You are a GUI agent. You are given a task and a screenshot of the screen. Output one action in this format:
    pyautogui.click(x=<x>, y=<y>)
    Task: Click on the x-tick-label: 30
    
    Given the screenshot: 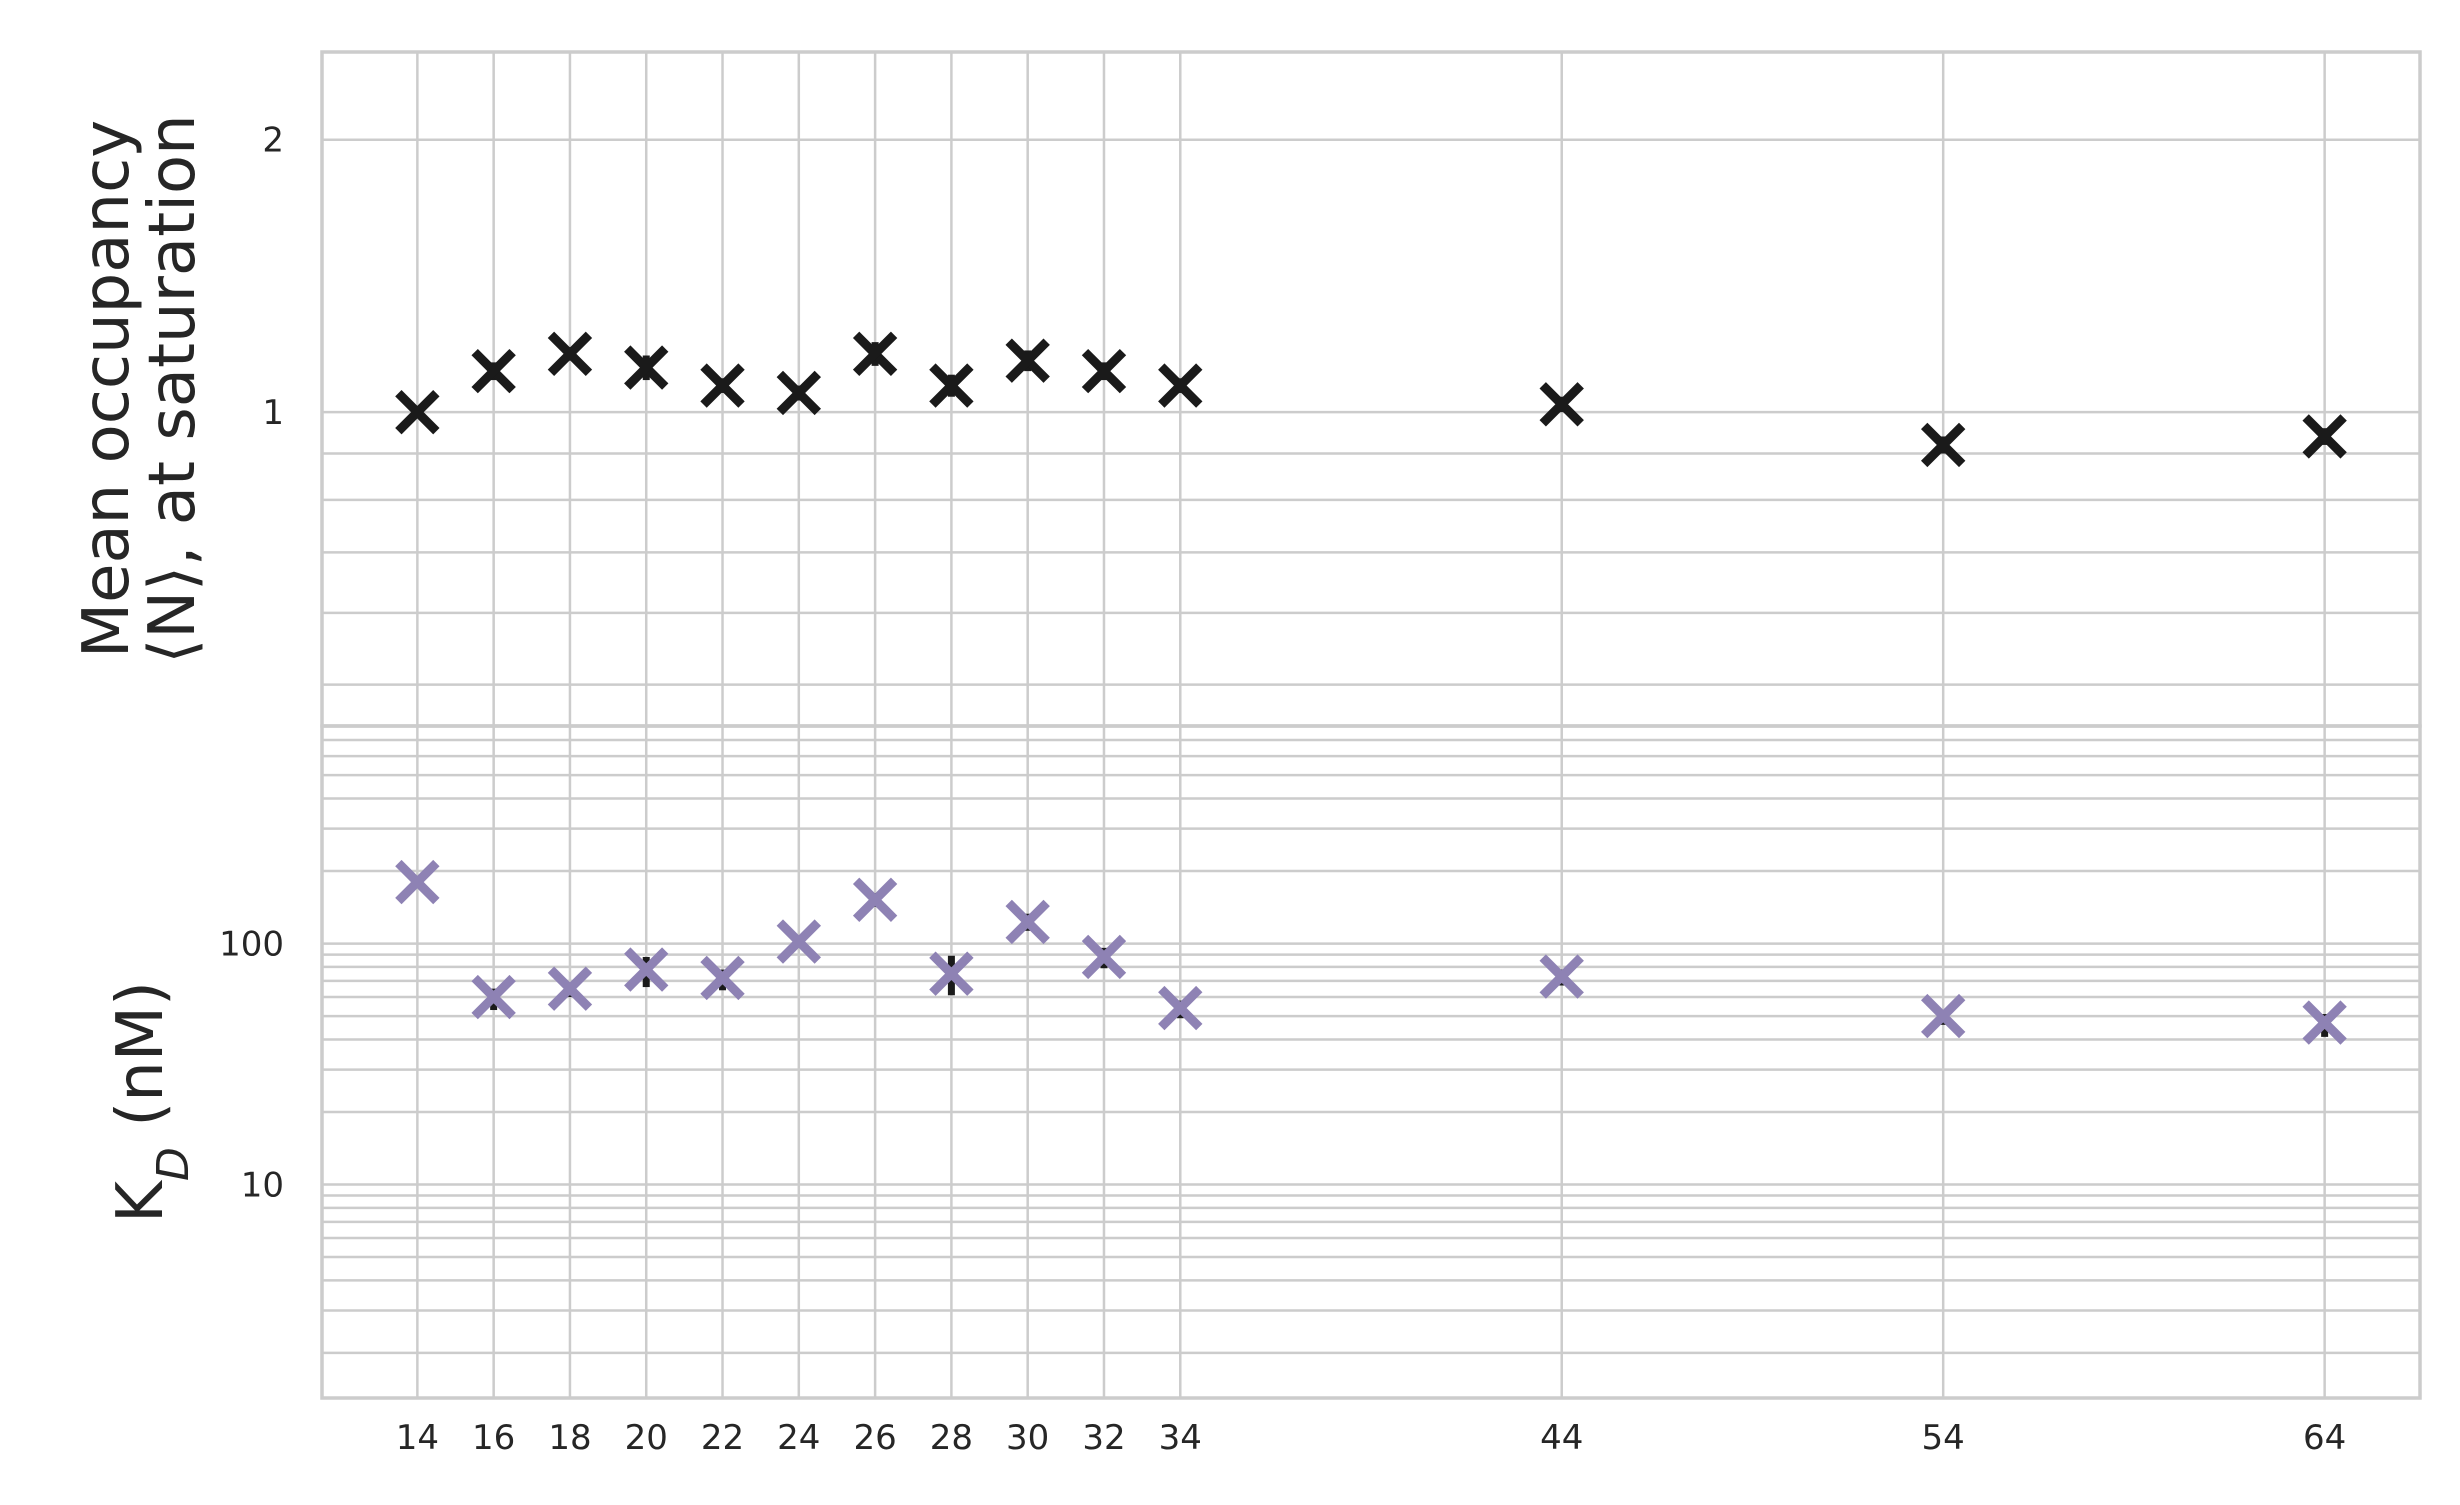 What is the action you would take?
    pyautogui.click(x=1027, y=1438)
    